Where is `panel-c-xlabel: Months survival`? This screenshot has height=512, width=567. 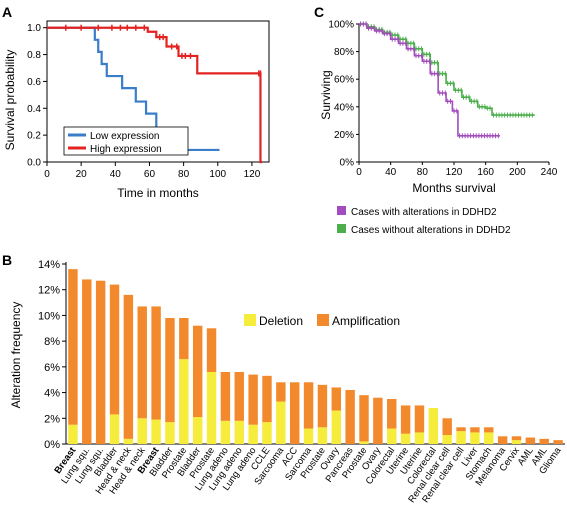 panel-c-xlabel: Months survival is located at coordinates (453, 188).